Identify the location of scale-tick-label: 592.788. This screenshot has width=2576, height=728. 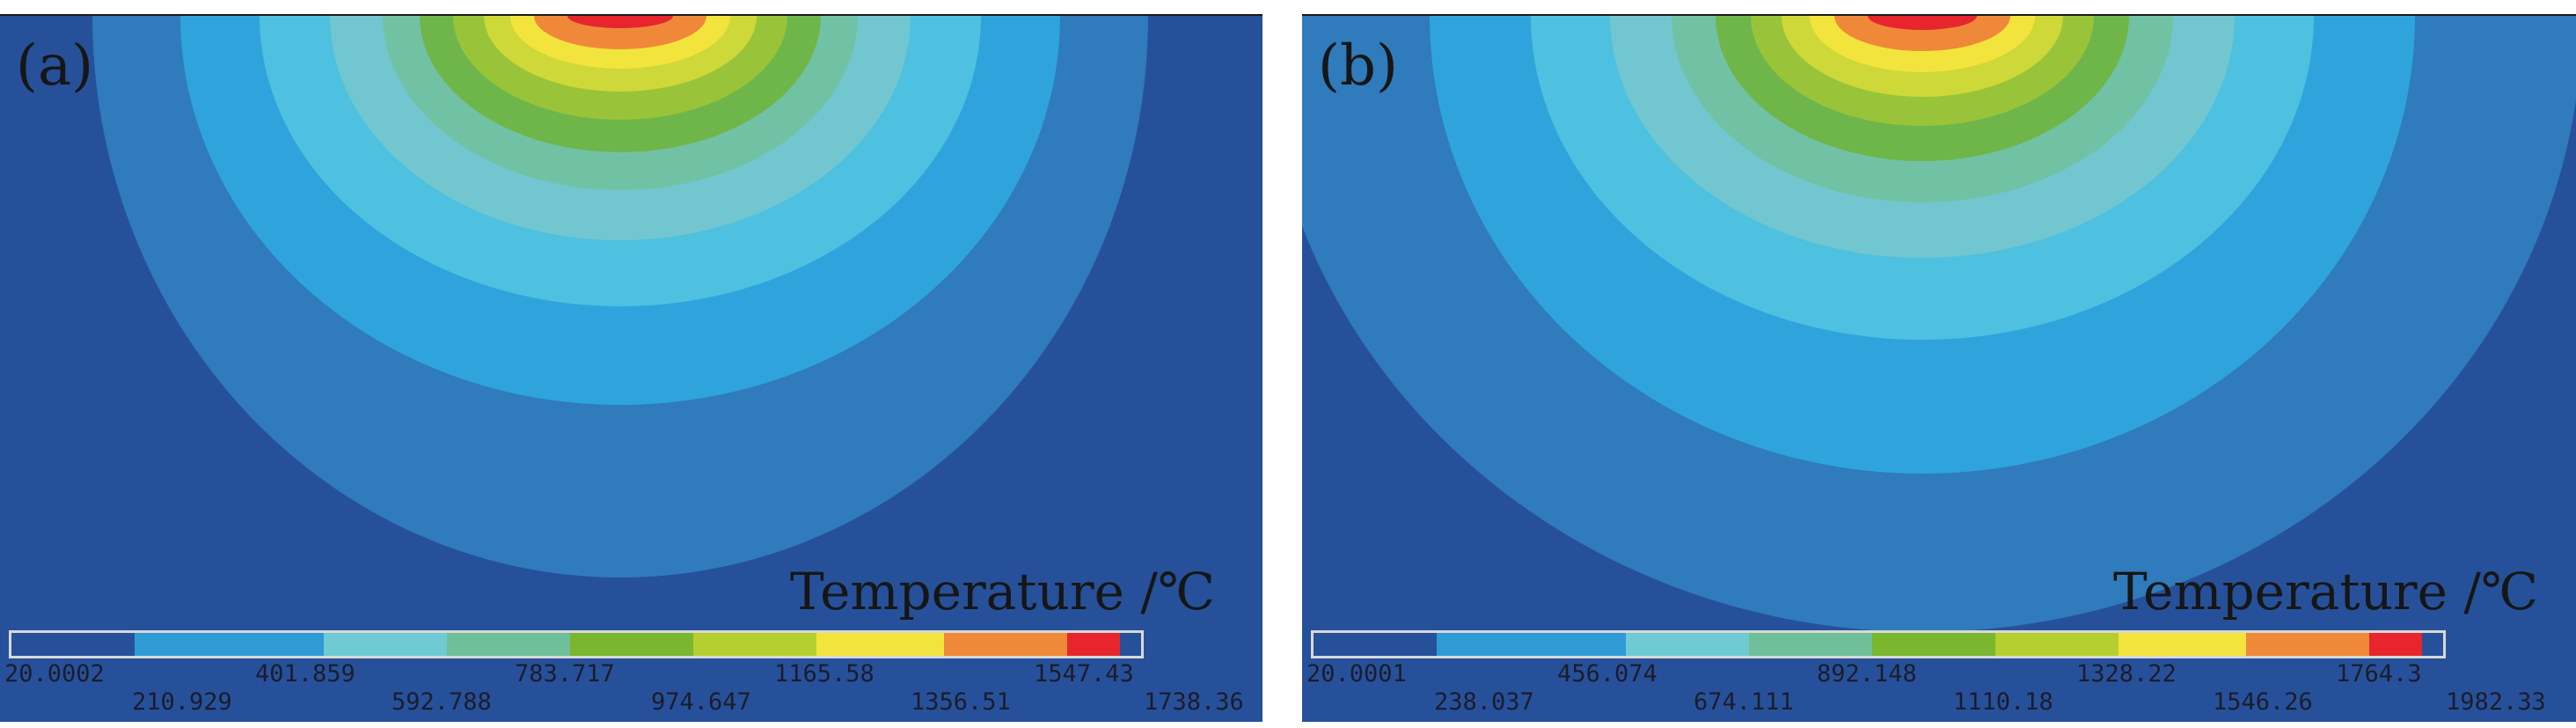
(442, 702).